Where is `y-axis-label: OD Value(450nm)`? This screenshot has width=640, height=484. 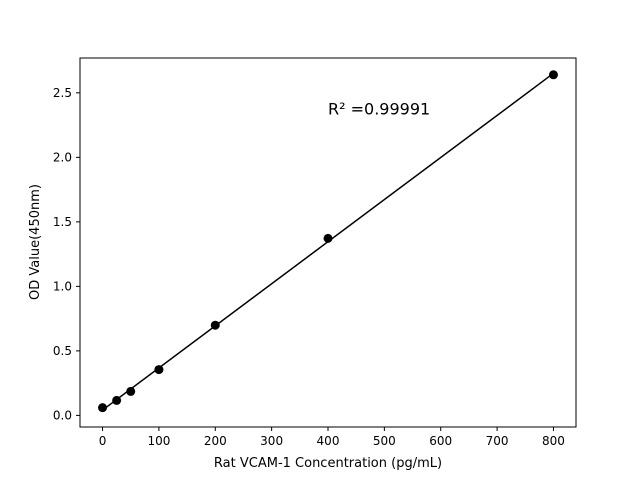 y-axis-label: OD Value(450nm) is located at coordinates (35, 242).